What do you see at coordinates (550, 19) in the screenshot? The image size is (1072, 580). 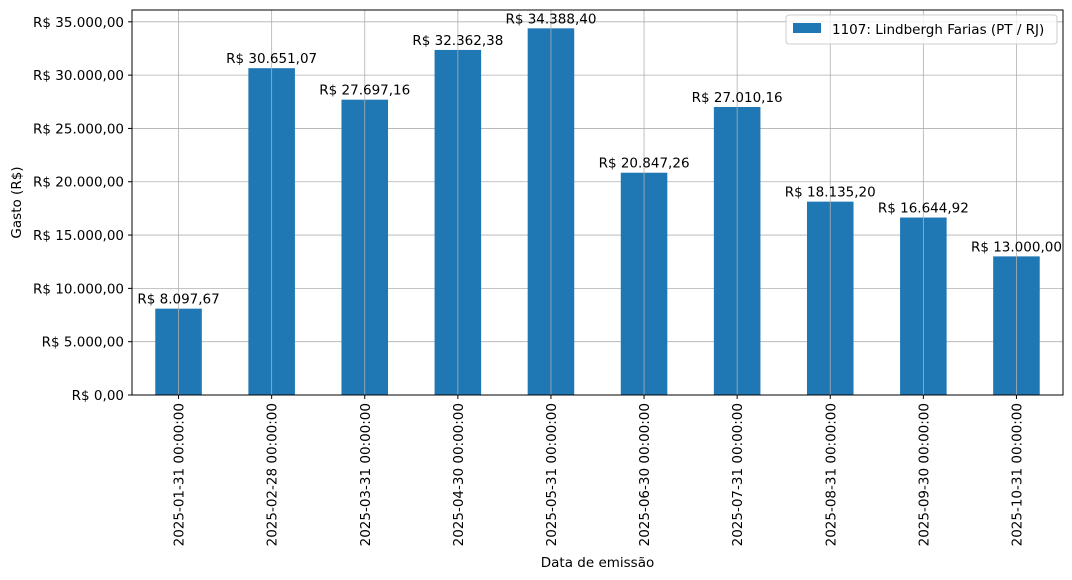 I see `data-label: R$ 34.388,40` at bounding box center [550, 19].